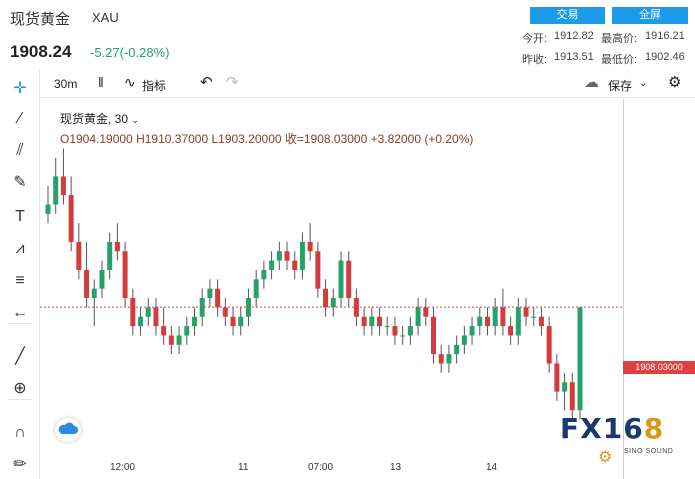 The height and width of the screenshot is (479, 695). What do you see at coordinates (20, 118) in the screenshot?
I see `trend-line-icon: ∕` at bounding box center [20, 118].